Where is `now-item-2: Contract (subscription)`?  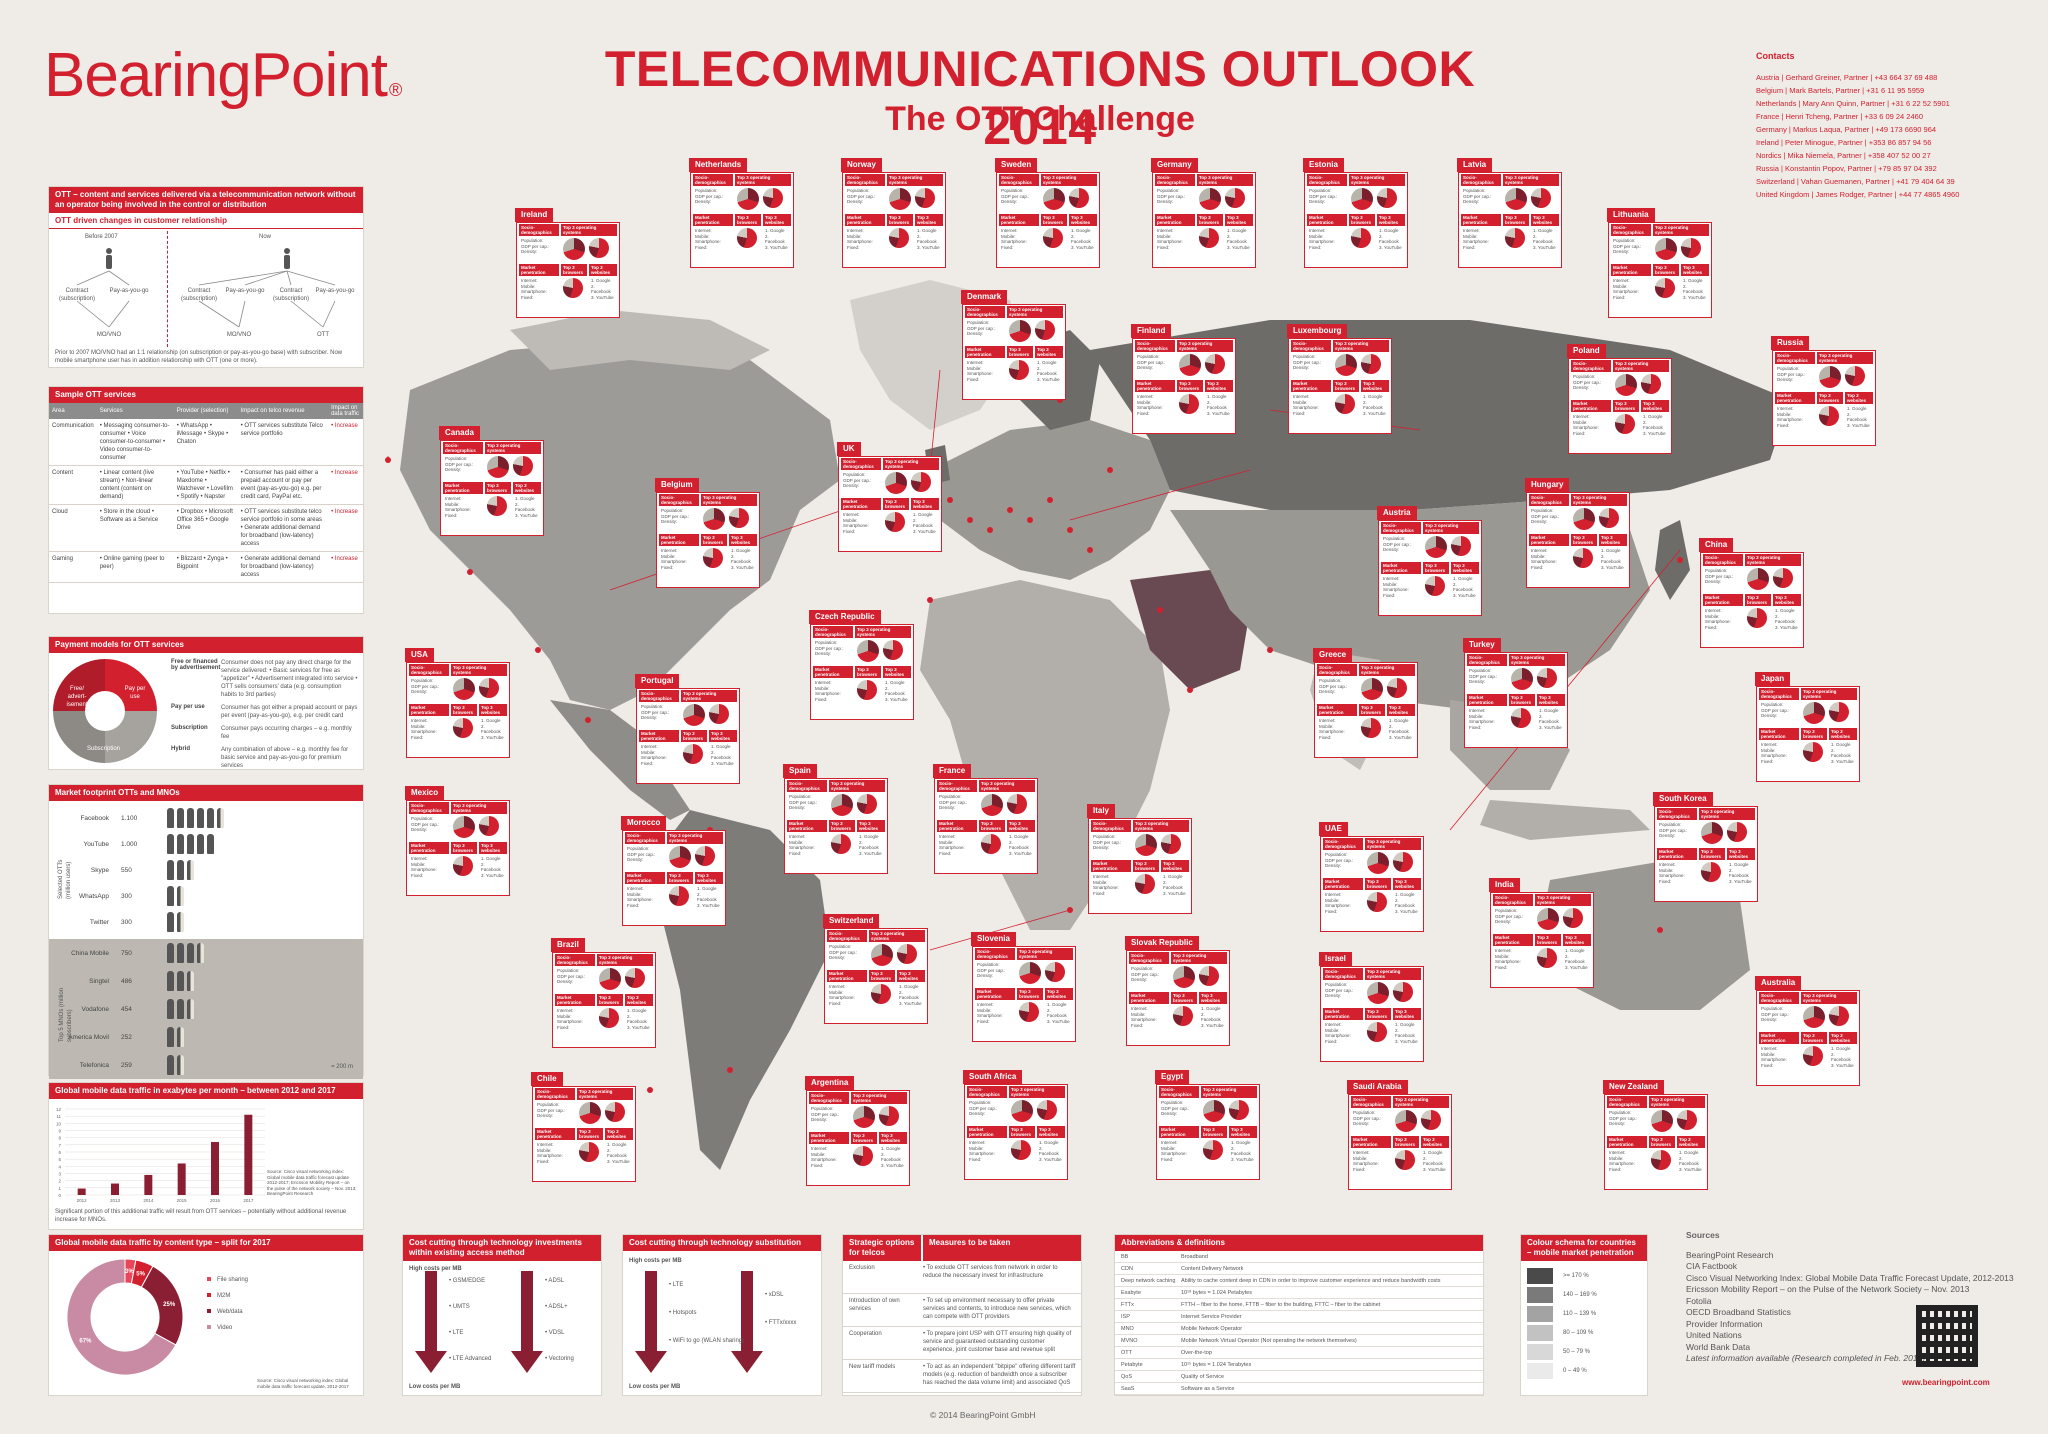
now-item-2: Contract (subscription) is located at coordinates (290, 295).